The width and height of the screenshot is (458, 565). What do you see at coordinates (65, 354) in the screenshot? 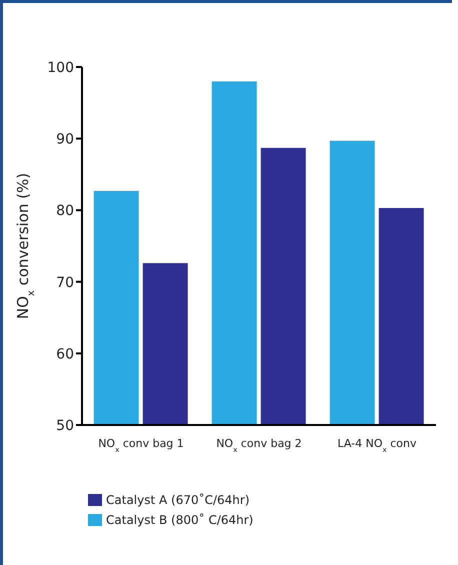
I see `y-tick-label: 60` at bounding box center [65, 354].